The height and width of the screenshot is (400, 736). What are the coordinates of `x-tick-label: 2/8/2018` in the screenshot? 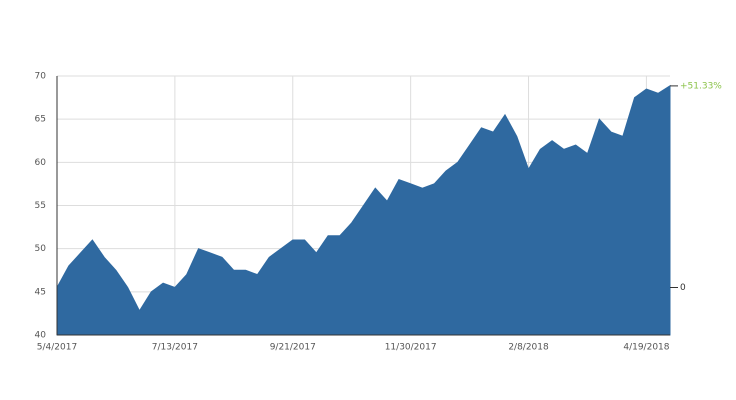 It's located at (528, 348).